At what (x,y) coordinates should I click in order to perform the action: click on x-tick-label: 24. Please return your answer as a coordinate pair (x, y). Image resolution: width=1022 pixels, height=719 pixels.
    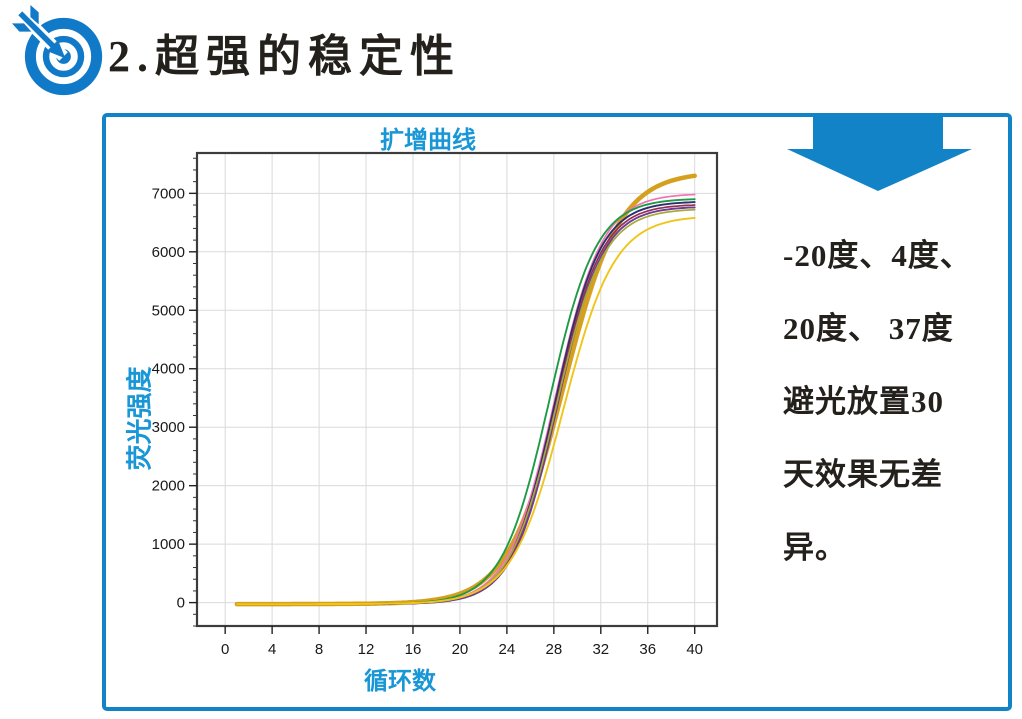
    Looking at the image, I should click on (507, 649).